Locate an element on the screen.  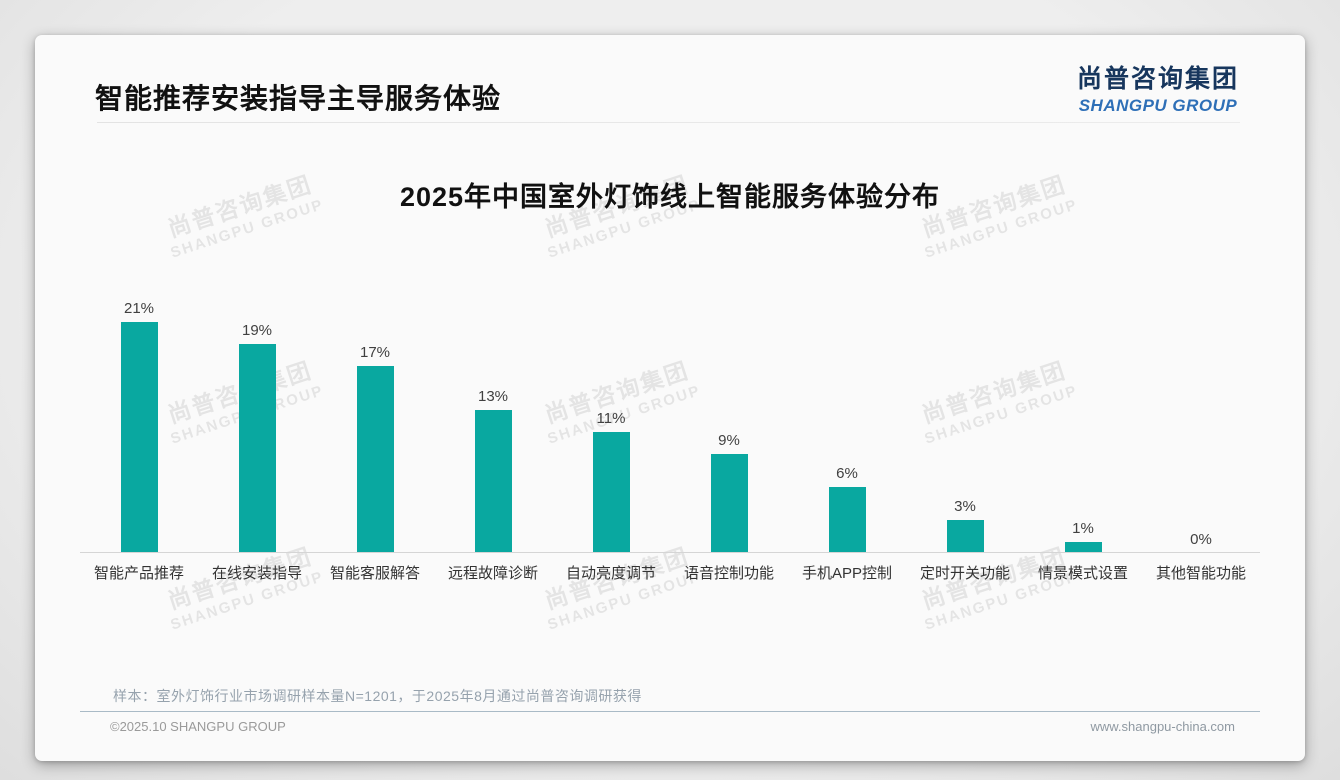
header-divider is located at coordinates (668, 122).